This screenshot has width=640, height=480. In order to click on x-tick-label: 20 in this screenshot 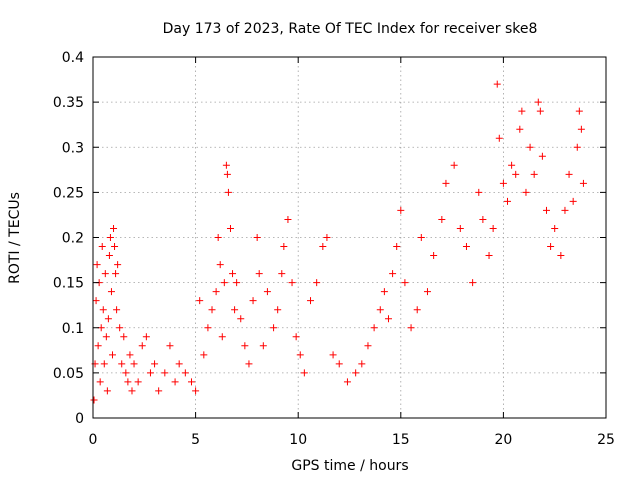, I will do `click(503, 440)`.